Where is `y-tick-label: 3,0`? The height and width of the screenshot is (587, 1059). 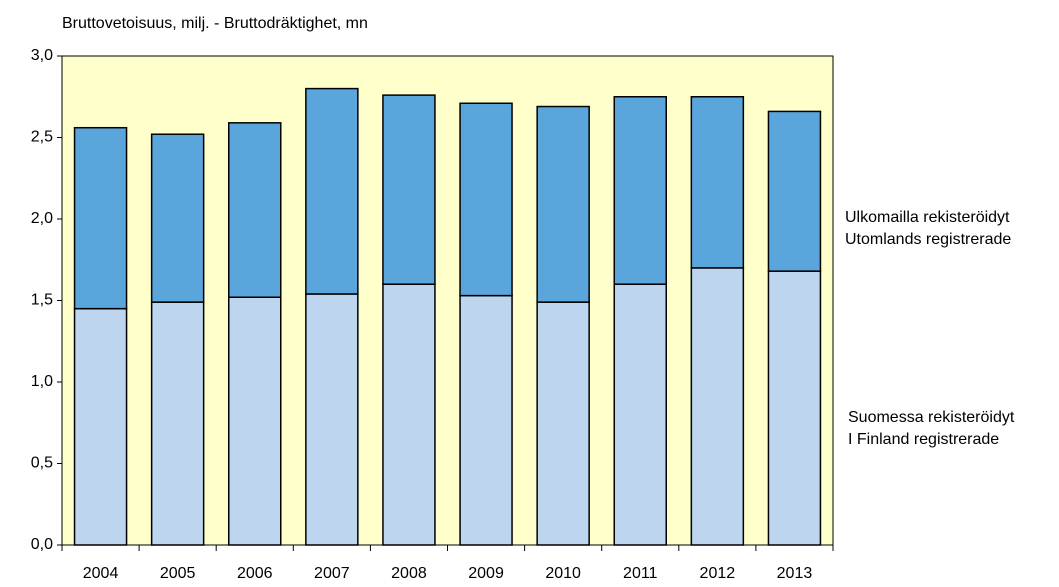 y-tick-label: 3,0 is located at coordinates (42, 55).